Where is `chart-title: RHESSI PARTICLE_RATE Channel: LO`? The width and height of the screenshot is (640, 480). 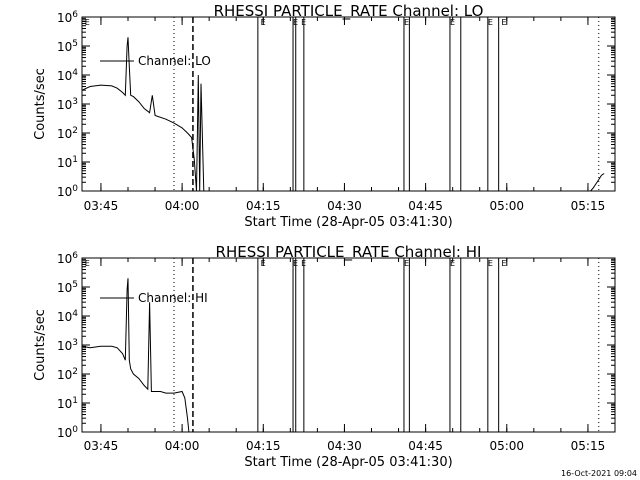
chart-title: RHESSI PARTICLE_RATE Channel: LO is located at coordinates (349, 11).